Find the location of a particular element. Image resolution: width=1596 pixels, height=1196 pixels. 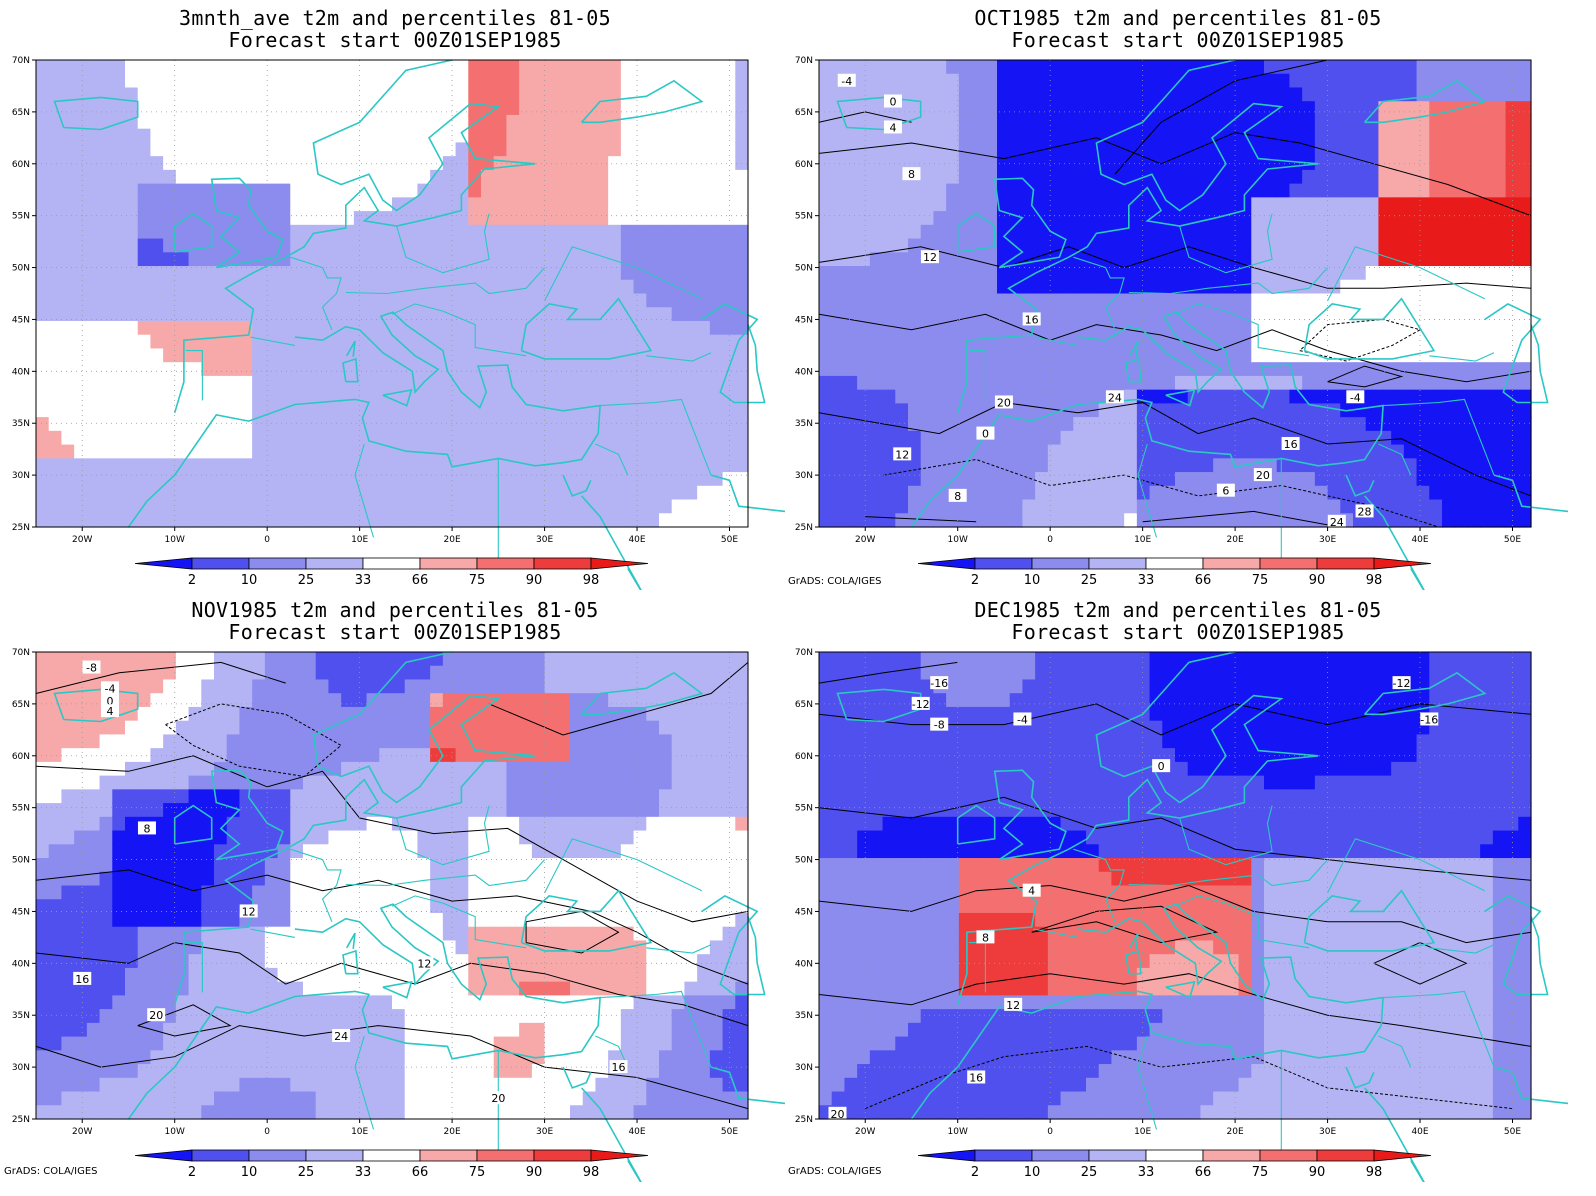

coastline is located at coordinates (364, 419).